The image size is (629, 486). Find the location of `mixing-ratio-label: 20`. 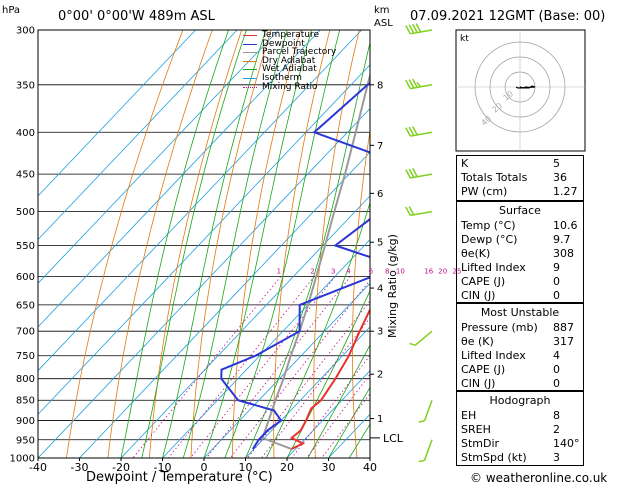

mixing-ratio-label: 20 is located at coordinates (442, 271).